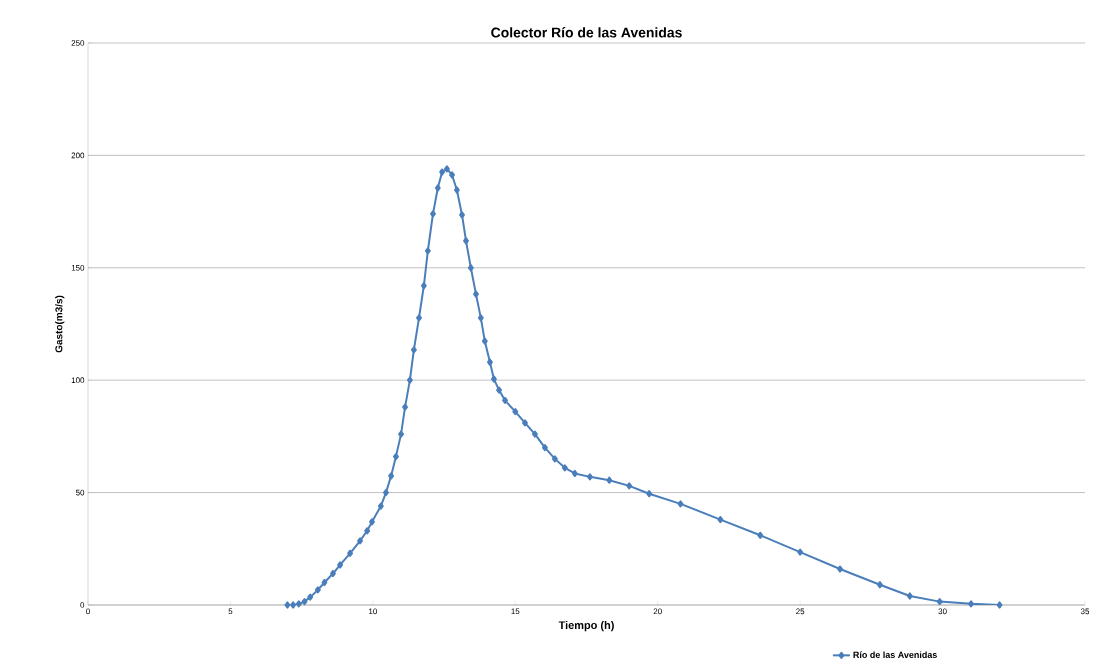 This screenshot has width=1107, height=667. I want to click on y-axis-title: Gasto(m3/s), so click(60, 324).